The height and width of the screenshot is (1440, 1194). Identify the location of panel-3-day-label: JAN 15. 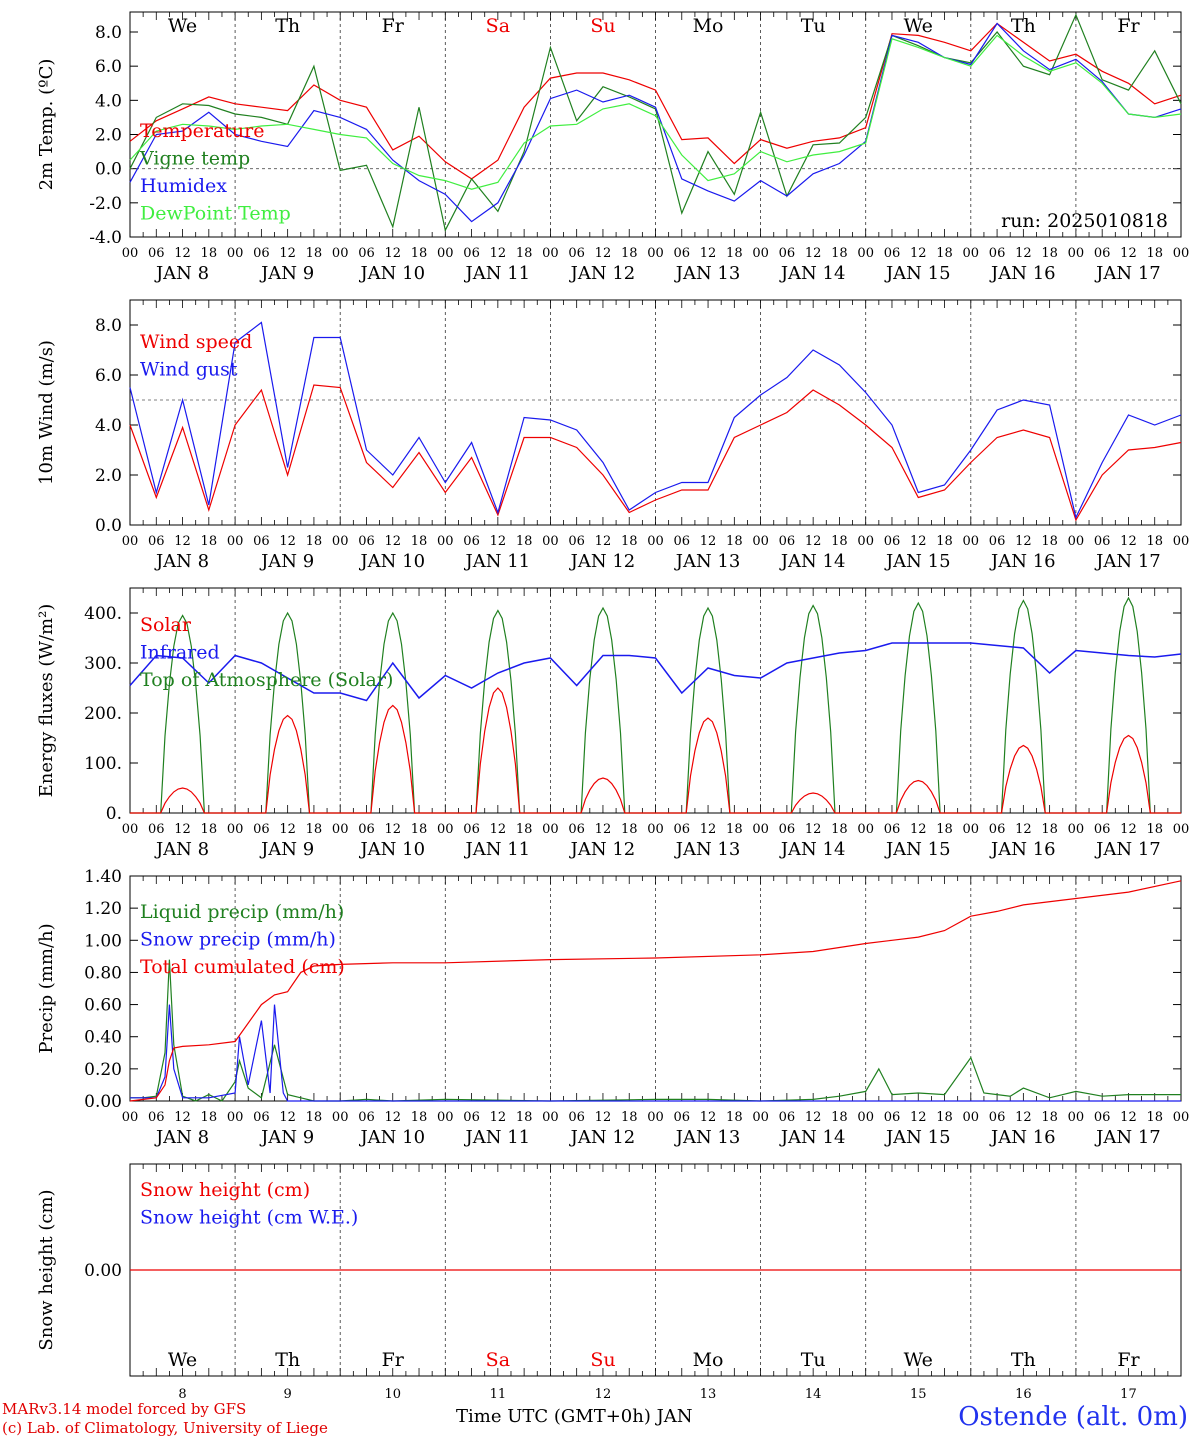
(917, 849).